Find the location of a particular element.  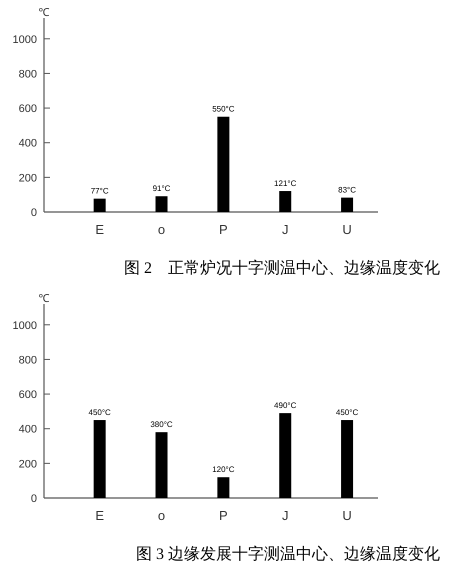

data-label: 121°C is located at coordinates (285, 183).